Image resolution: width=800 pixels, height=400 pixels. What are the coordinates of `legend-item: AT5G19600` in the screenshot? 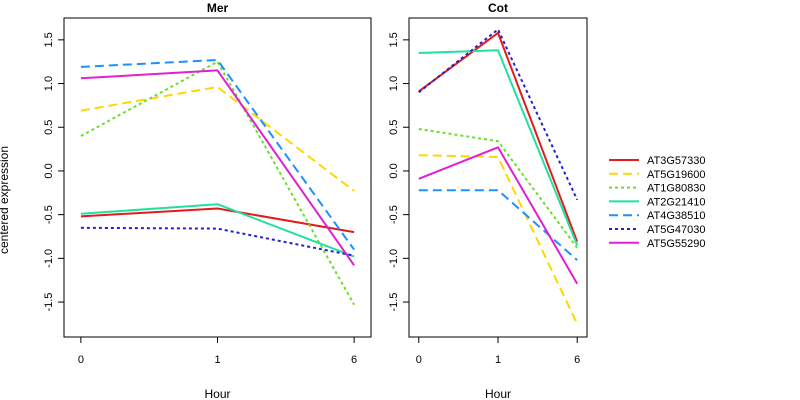 It's located at (657, 175).